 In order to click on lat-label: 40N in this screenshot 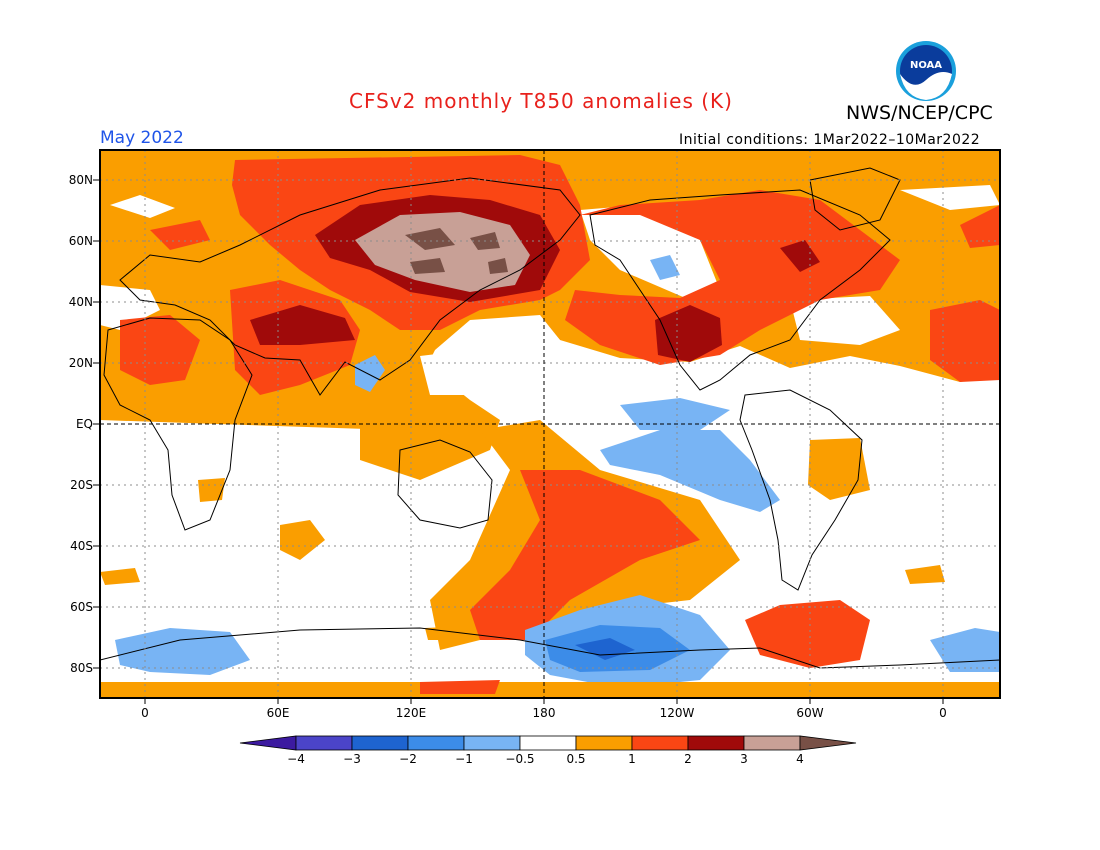, I will do `click(80, 302)`.